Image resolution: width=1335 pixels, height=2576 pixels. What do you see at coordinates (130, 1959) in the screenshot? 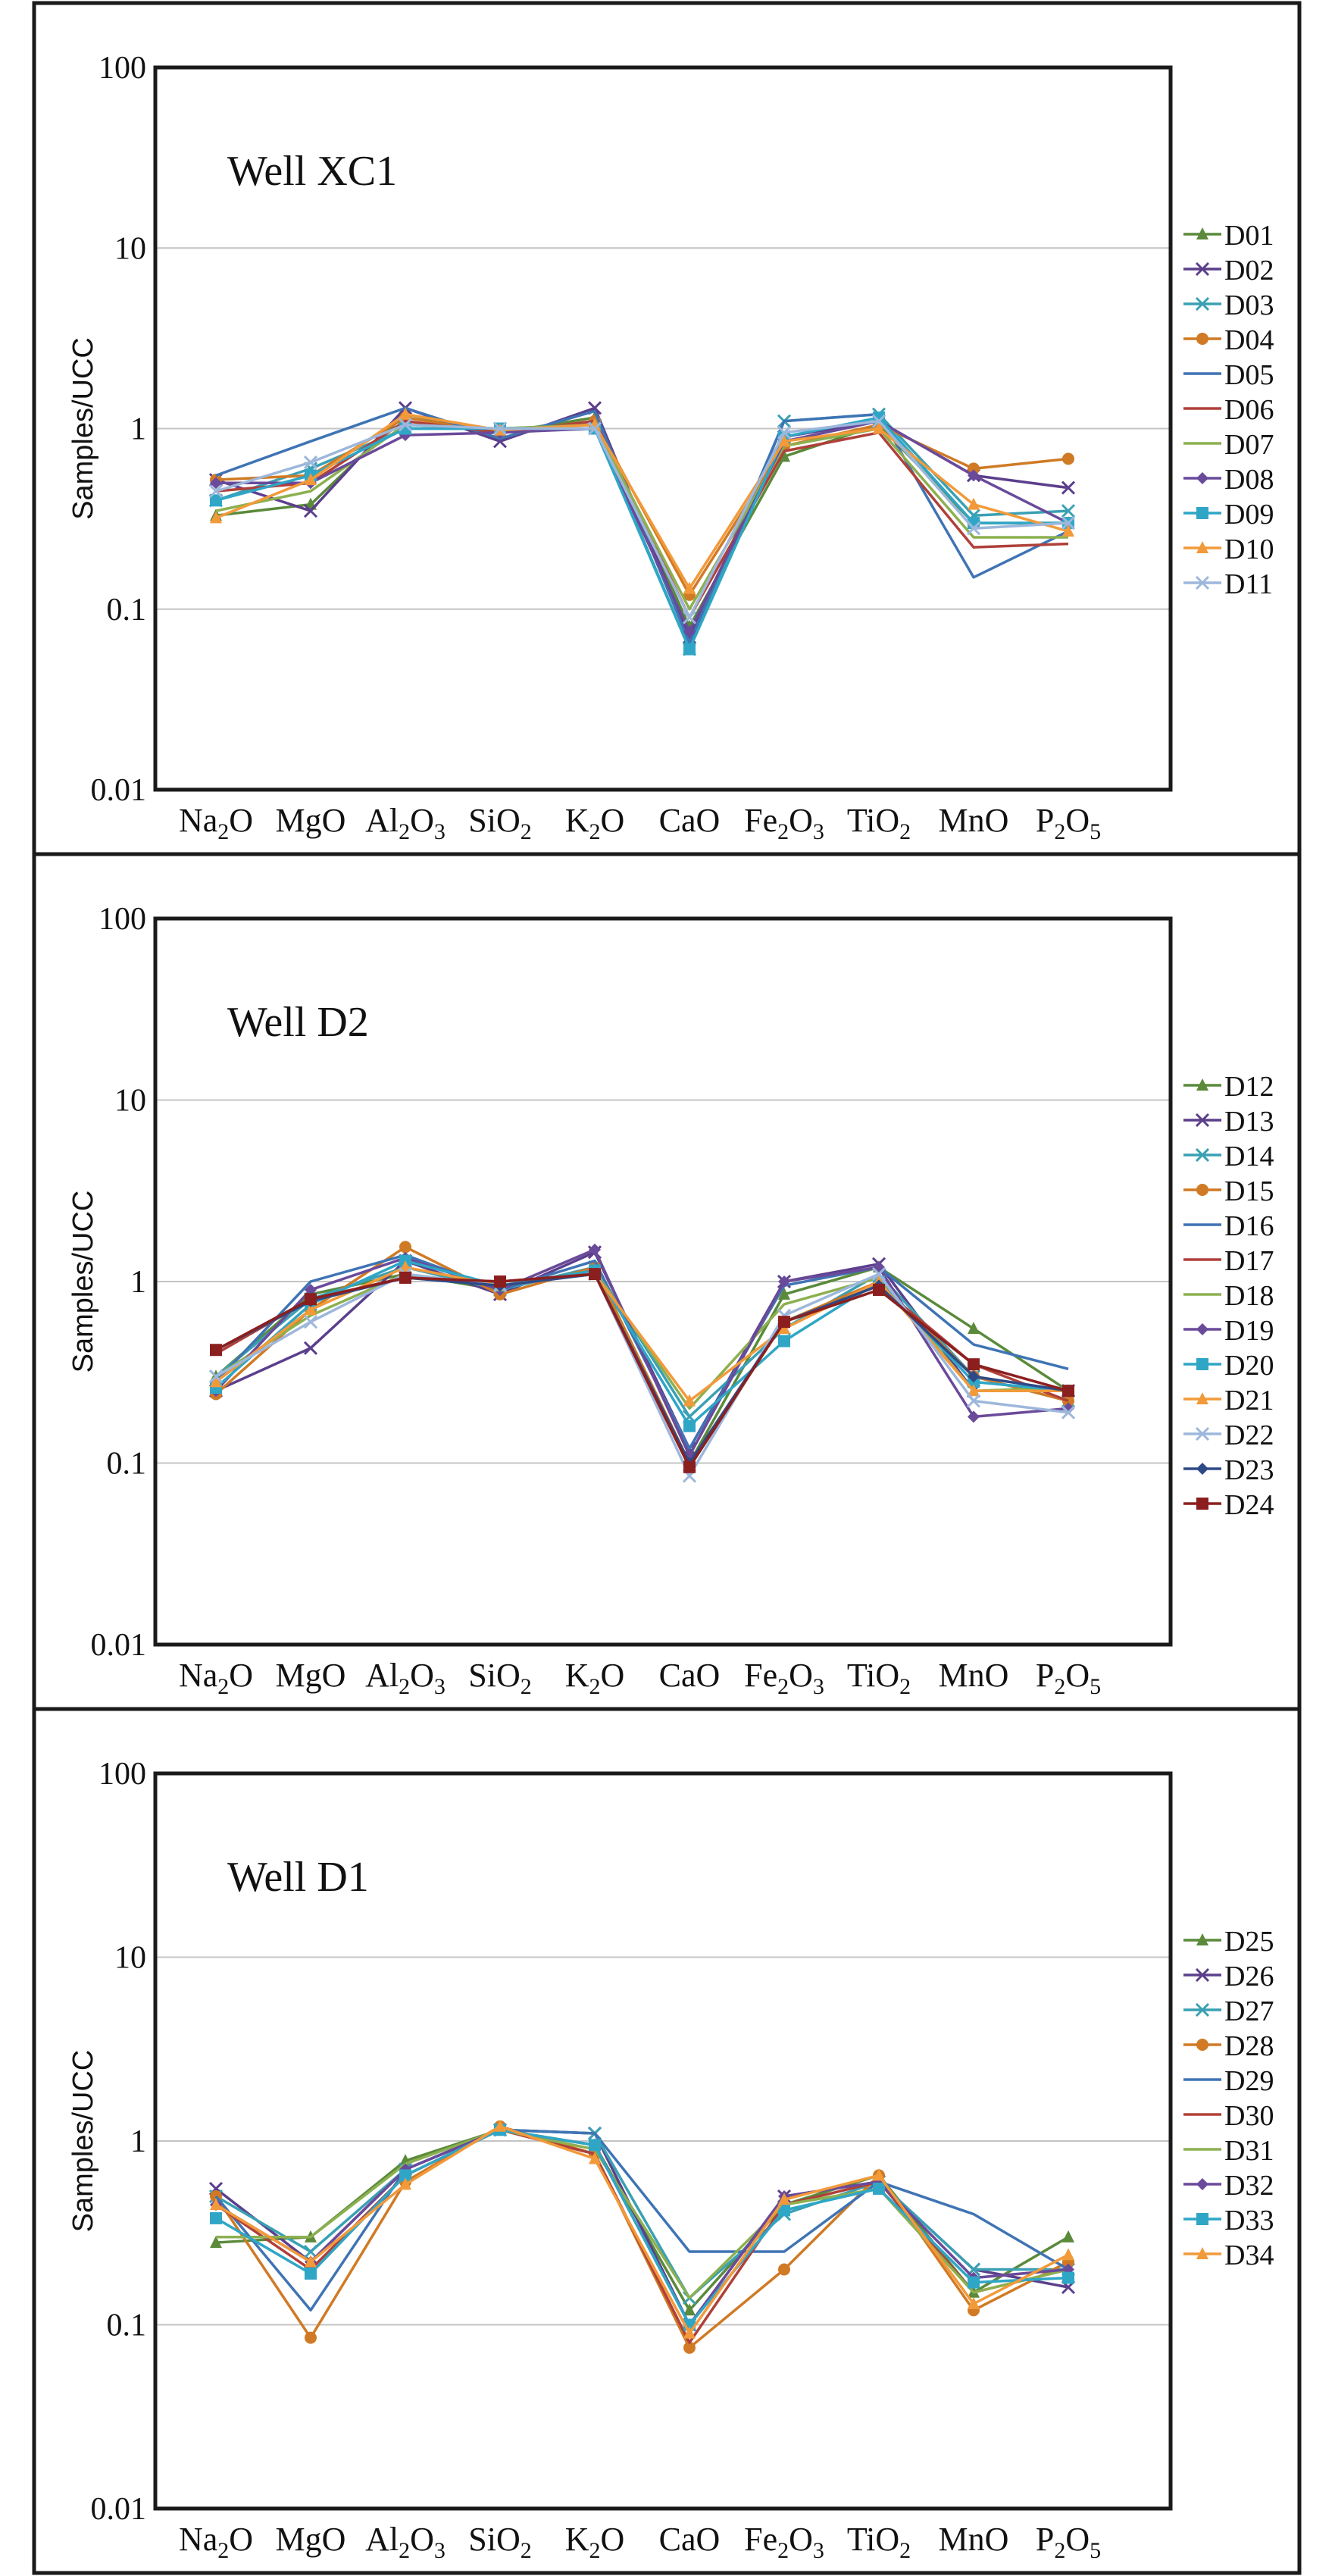
I see `y-tick-label: 10` at bounding box center [130, 1959].